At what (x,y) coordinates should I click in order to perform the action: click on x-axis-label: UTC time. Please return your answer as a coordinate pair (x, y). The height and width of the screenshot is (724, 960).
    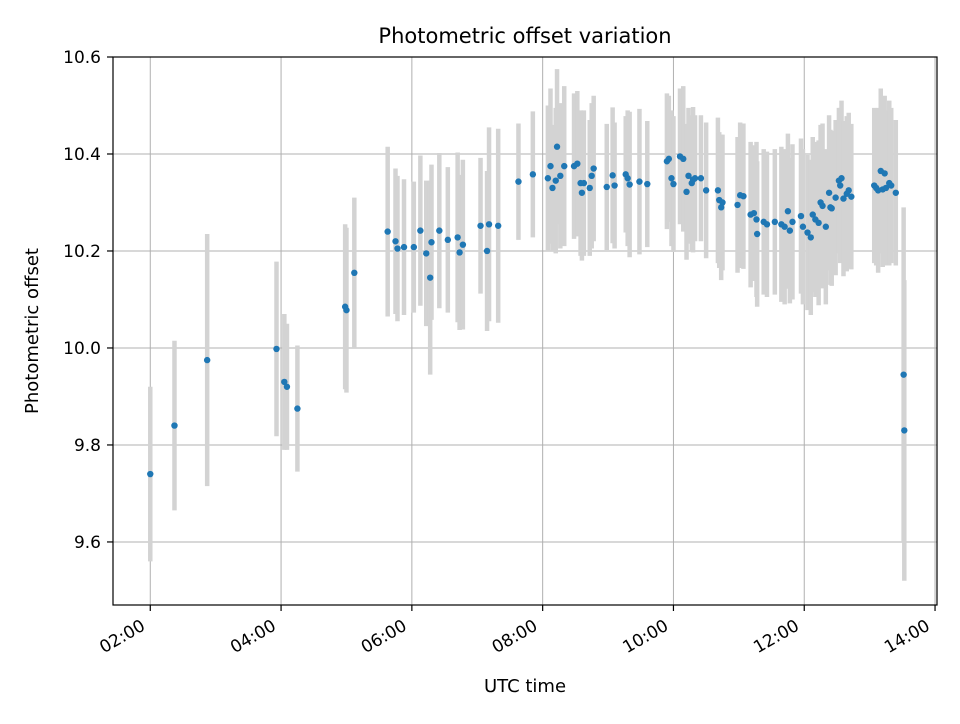
    Looking at the image, I should click on (525, 686).